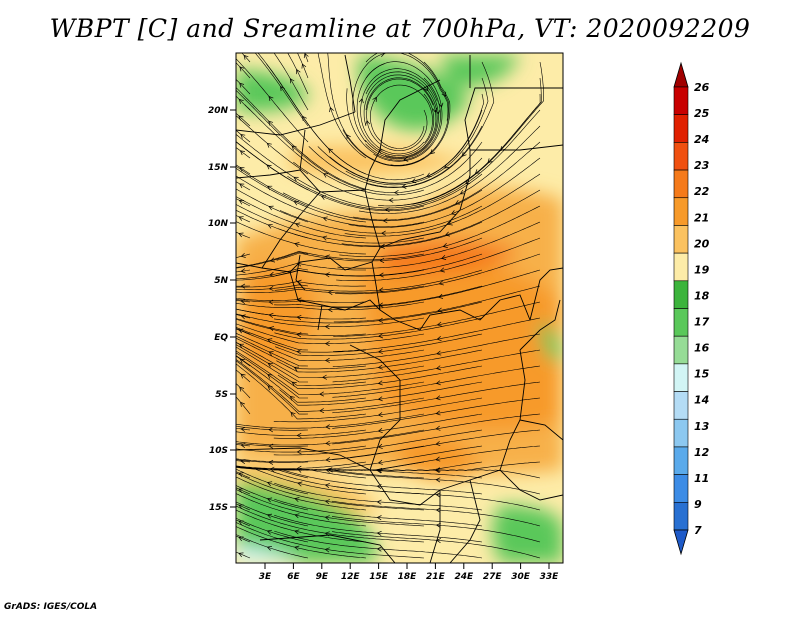  Describe the element at coordinates (221, 338) in the screenshot. I see `lat-tick-label: EQ` at that location.